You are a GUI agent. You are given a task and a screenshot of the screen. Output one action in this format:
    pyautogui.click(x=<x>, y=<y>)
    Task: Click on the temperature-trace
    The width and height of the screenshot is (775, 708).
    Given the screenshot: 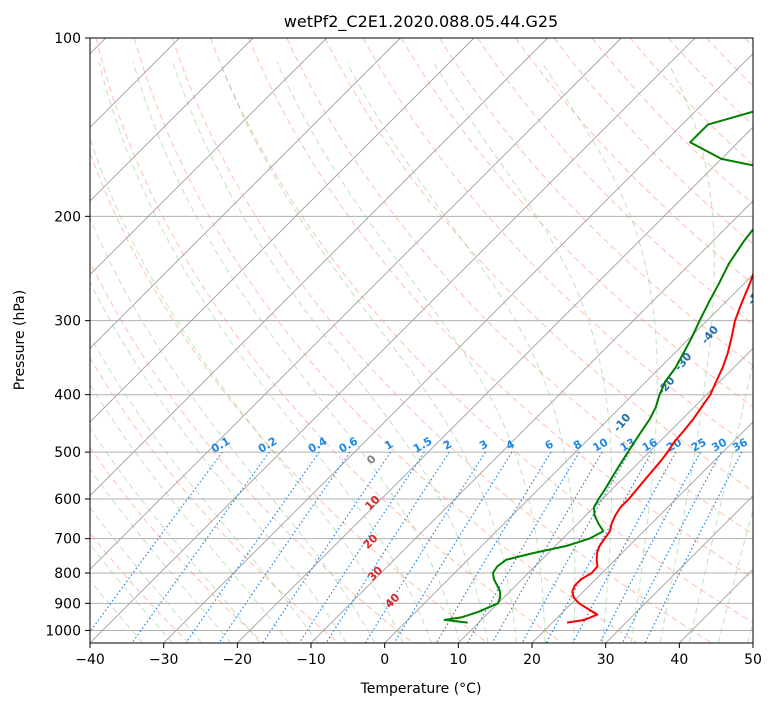 What is the action you would take?
    pyautogui.click(x=659, y=447)
    